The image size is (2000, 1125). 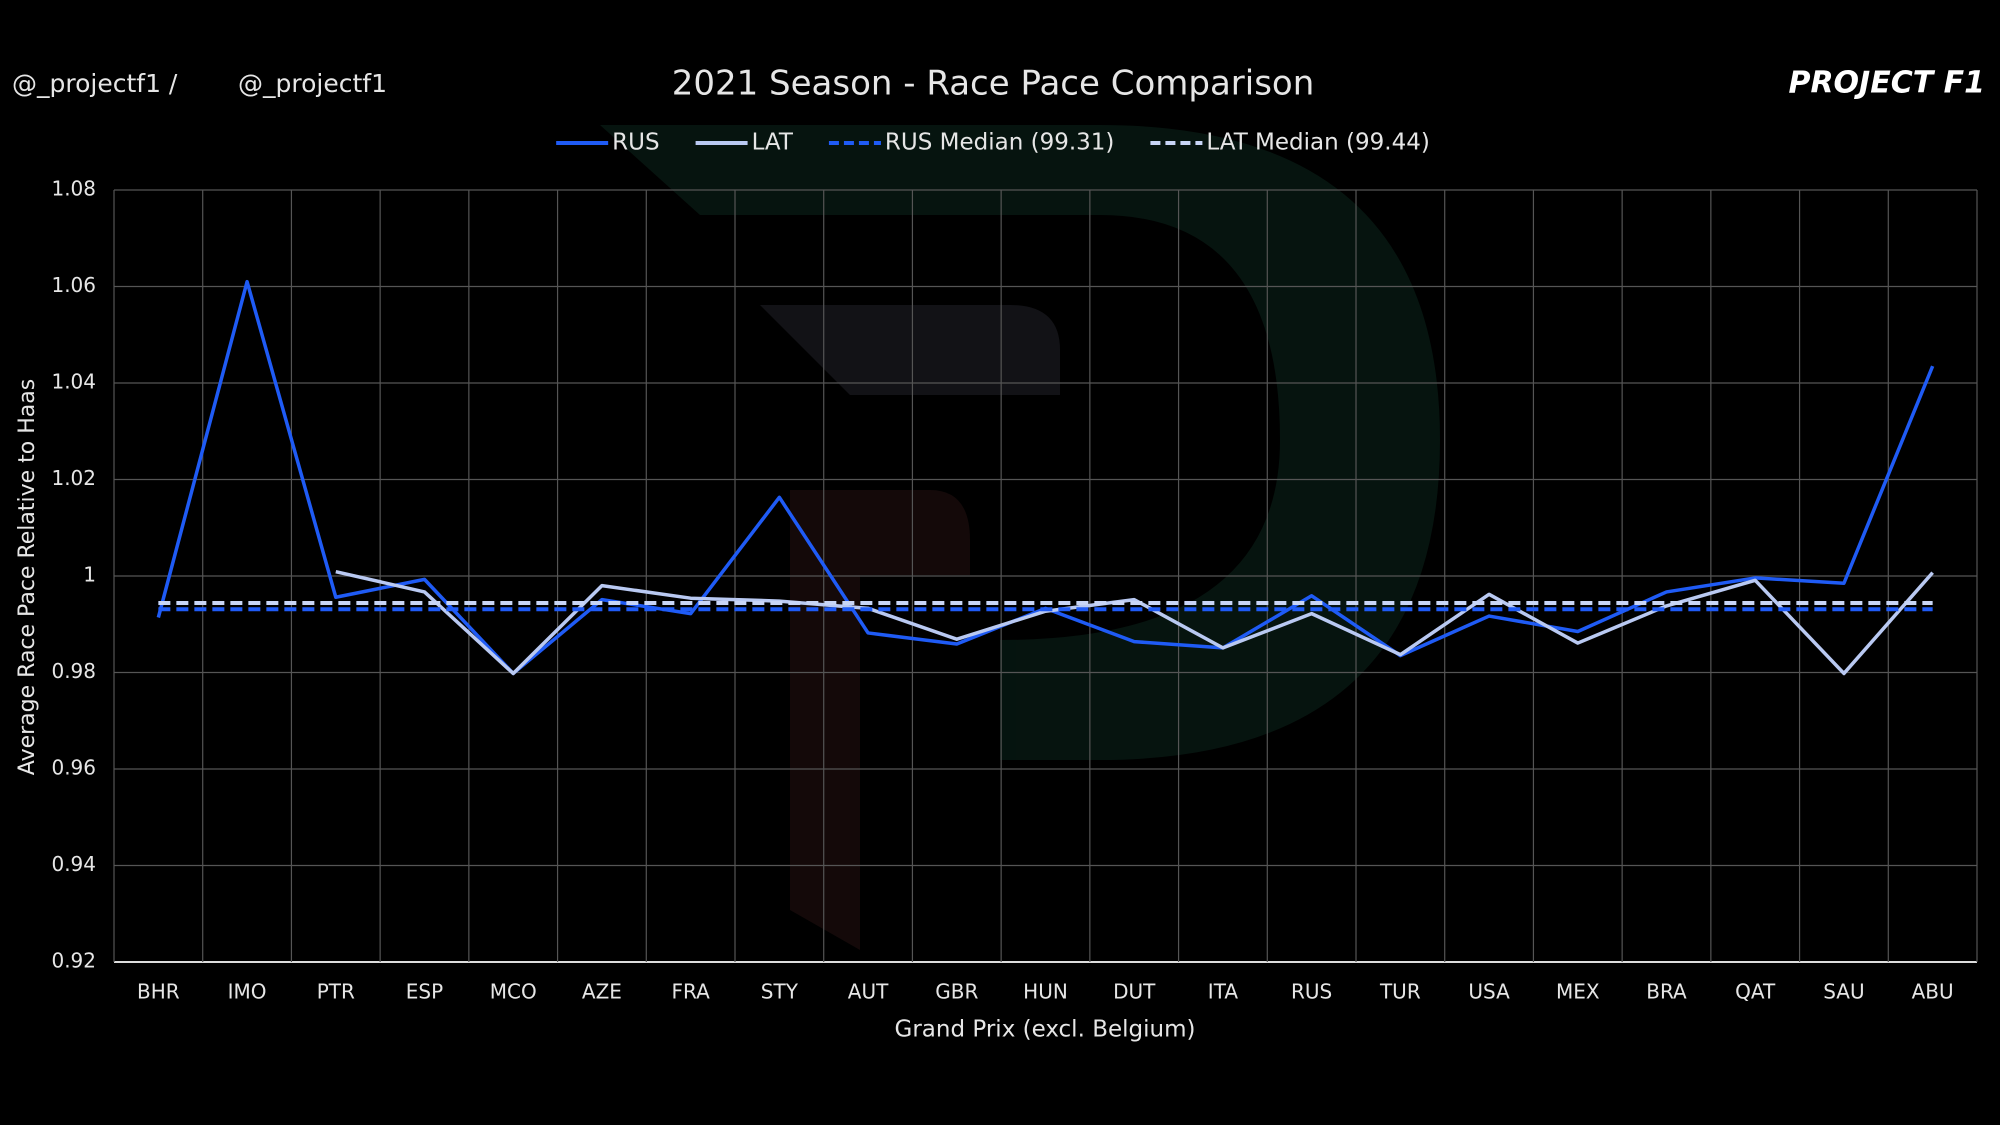 What do you see at coordinates (1755, 992) in the screenshot?
I see `x-tick-label: QAT` at bounding box center [1755, 992].